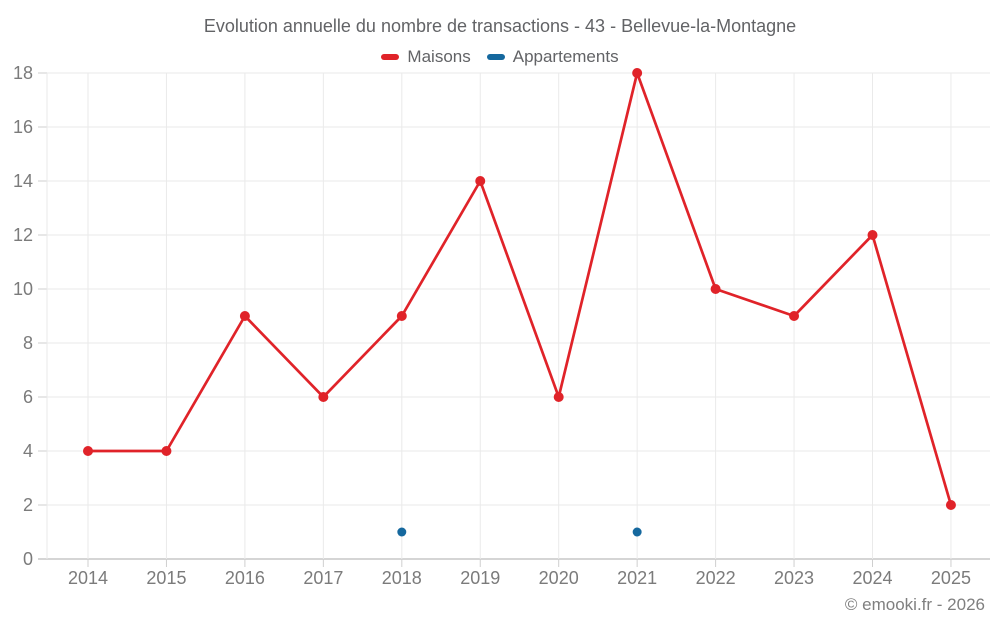 The image size is (1000, 625). Describe the element at coordinates (439, 56) in the screenshot. I see `legend-label-maisons: Maisons` at that location.